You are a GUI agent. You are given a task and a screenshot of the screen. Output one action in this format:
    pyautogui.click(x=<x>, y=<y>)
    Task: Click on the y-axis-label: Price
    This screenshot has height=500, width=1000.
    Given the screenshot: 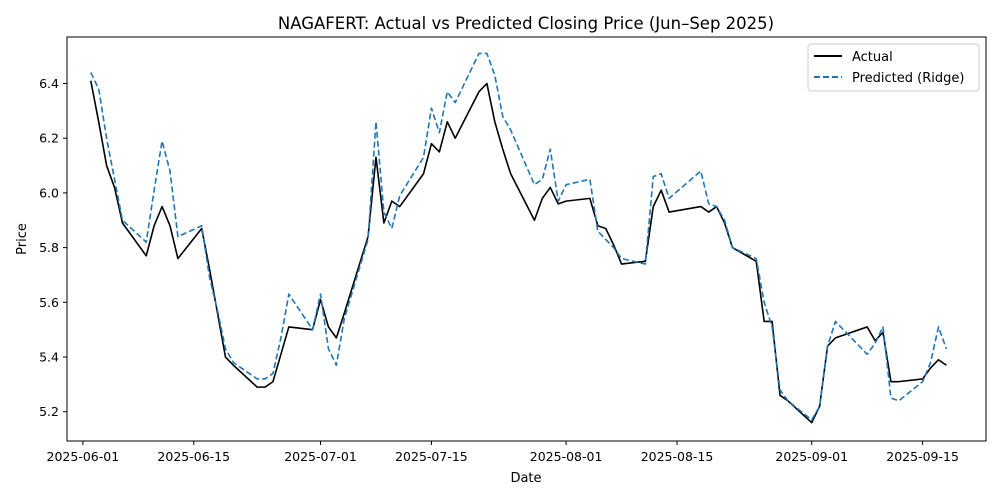 What is the action you would take?
    pyautogui.click(x=22, y=239)
    